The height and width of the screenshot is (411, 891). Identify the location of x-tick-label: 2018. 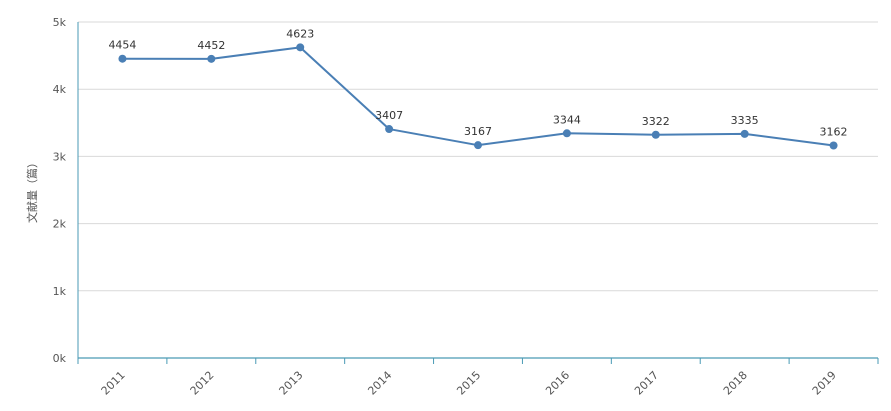
(735, 383).